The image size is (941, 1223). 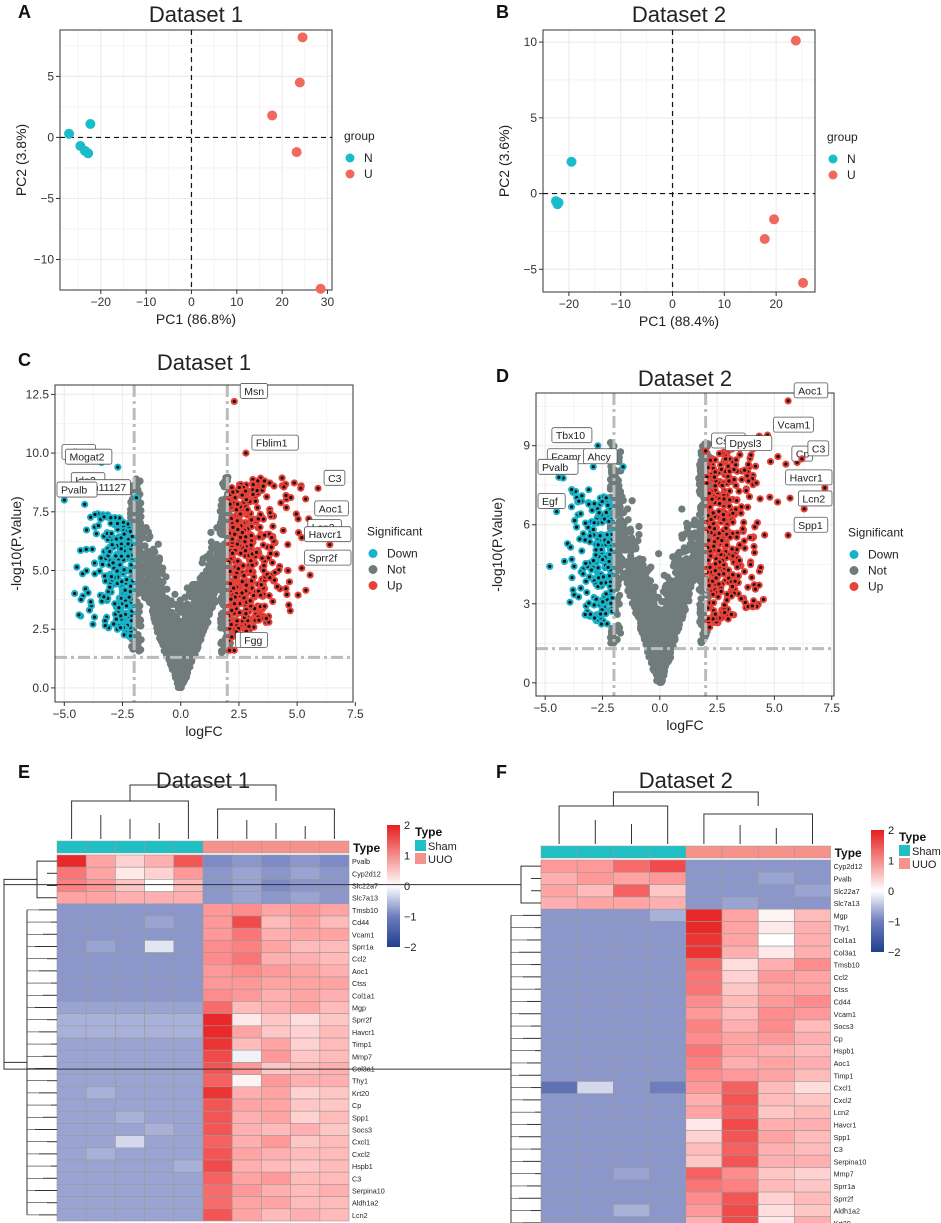 I want to click on point-n, so click(x=90, y=123).